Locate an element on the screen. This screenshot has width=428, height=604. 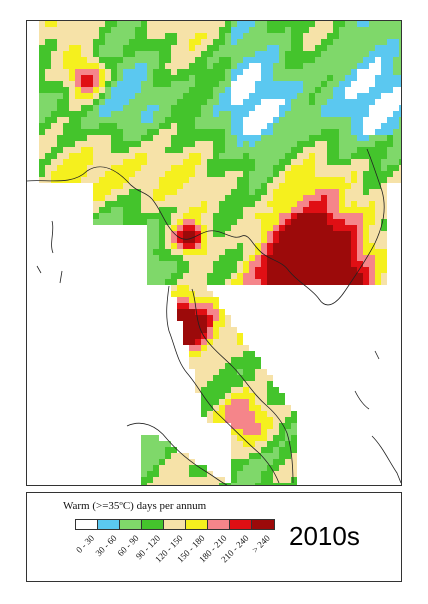
legend-swatch is located at coordinates (197, 524).